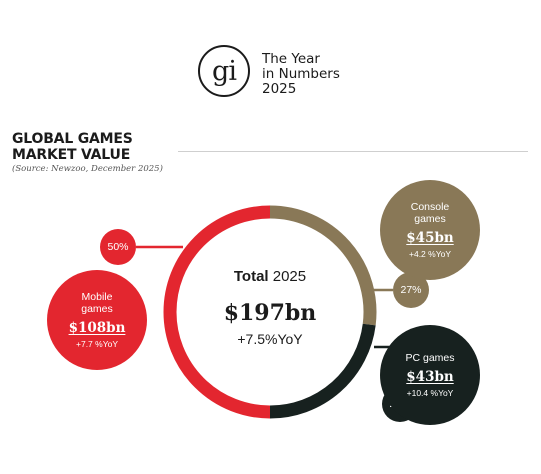  Describe the element at coordinates (97, 328) in the screenshot. I see `mobile-value: $108bn` at that location.